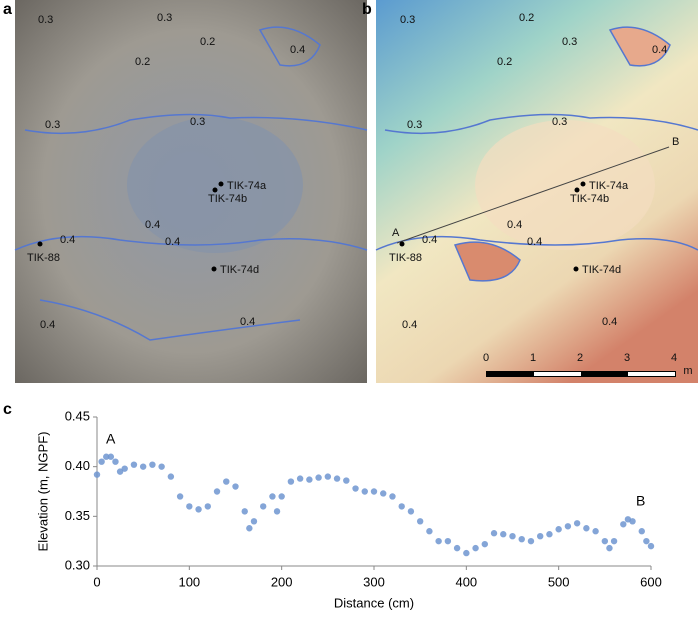 The height and width of the screenshot is (619, 698). Describe the element at coordinates (7, 9) in the screenshot. I see `panel-label: a` at that location.